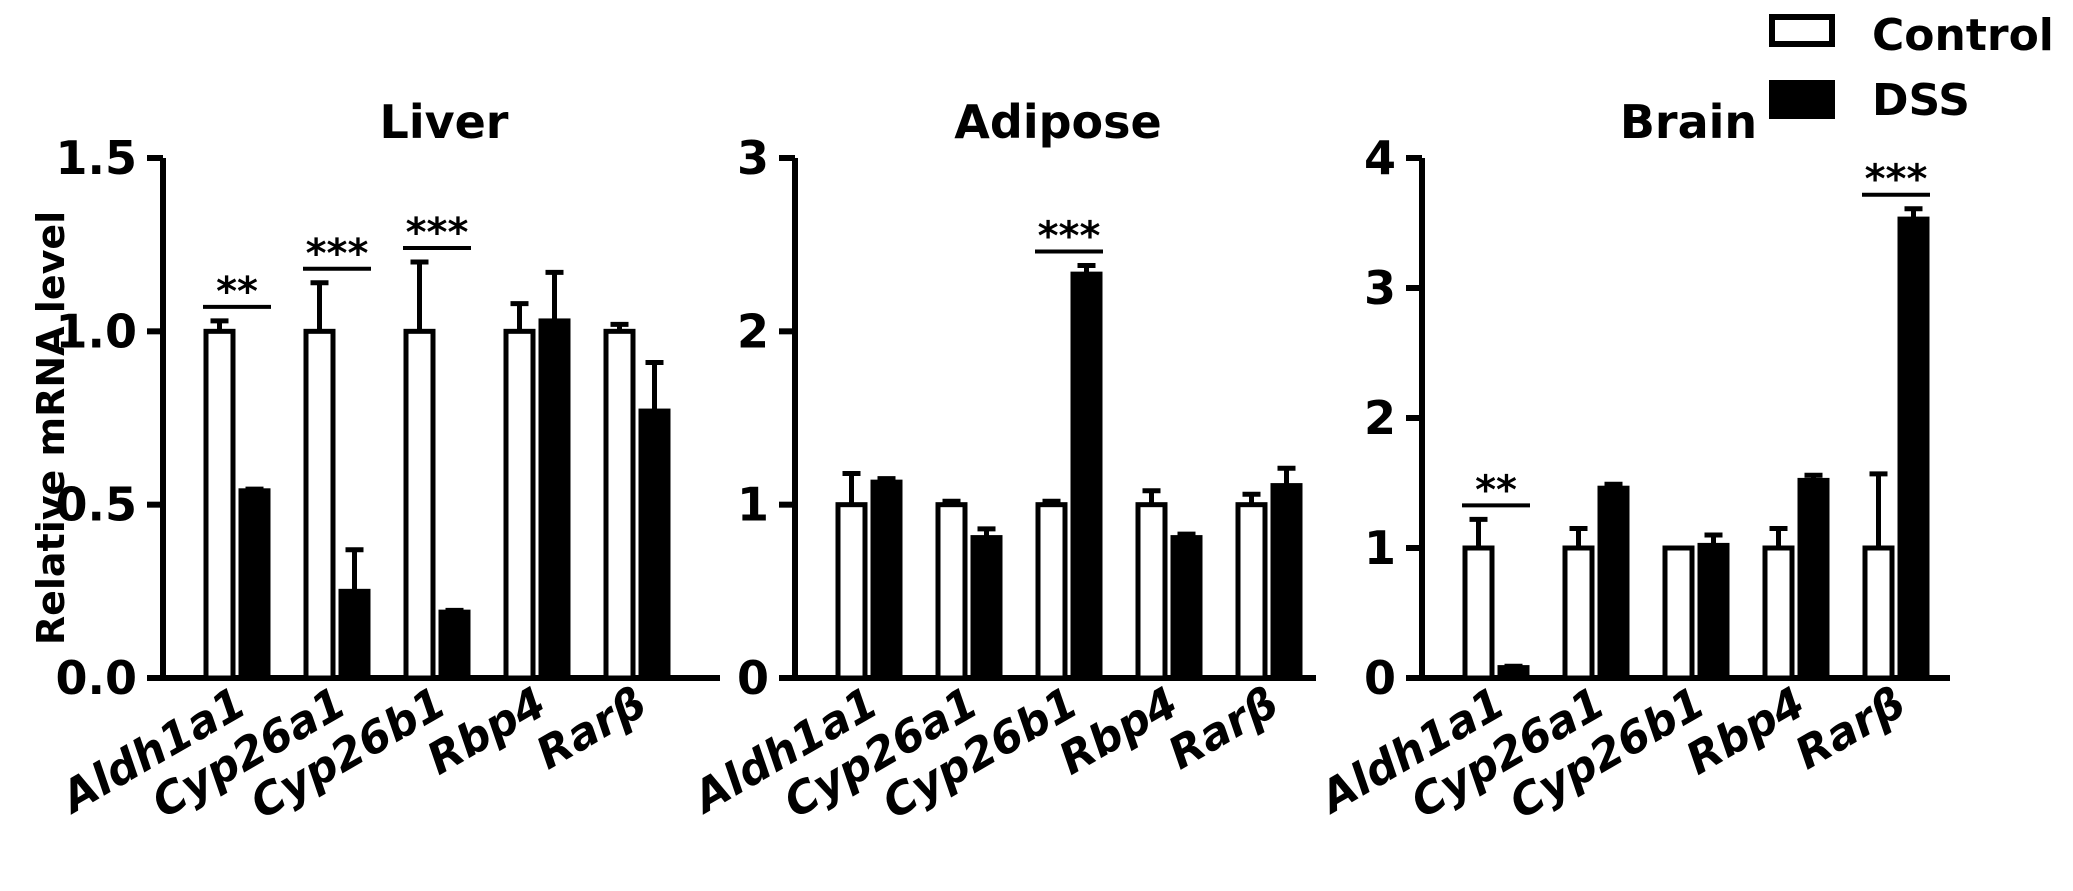 The width and height of the screenshot is (2073, 891). What do you see at coordinates (1380, 158) in the screenshot?
I see `y-tick-label: 4` at bounding box center [1380, 158].